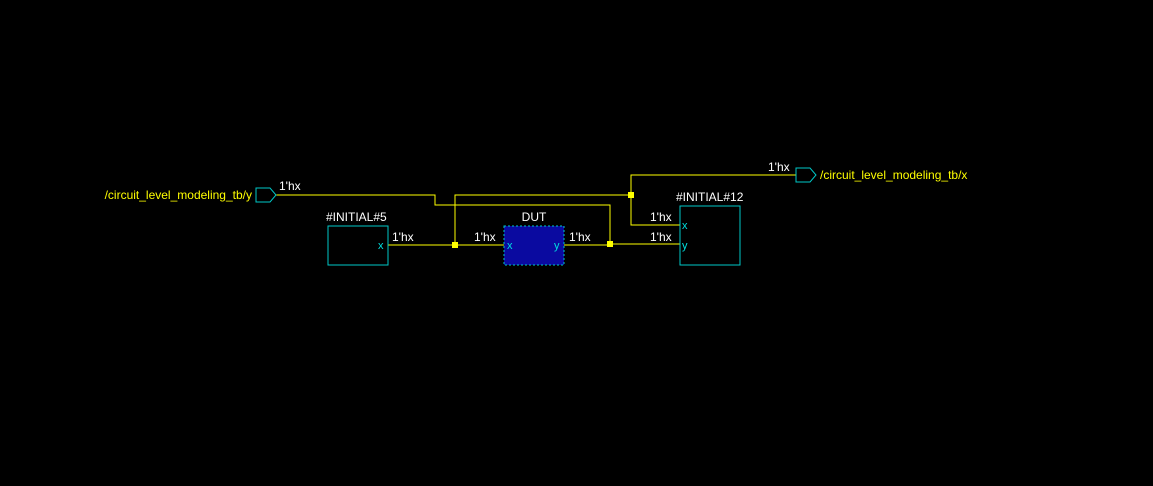 This screenshot has height=486, width=1153. What do you see at coordinates (710, 228) in the screenshot?
I see `block-initial12: #INITIAL#12 x y` at bounding box center [710, 228].